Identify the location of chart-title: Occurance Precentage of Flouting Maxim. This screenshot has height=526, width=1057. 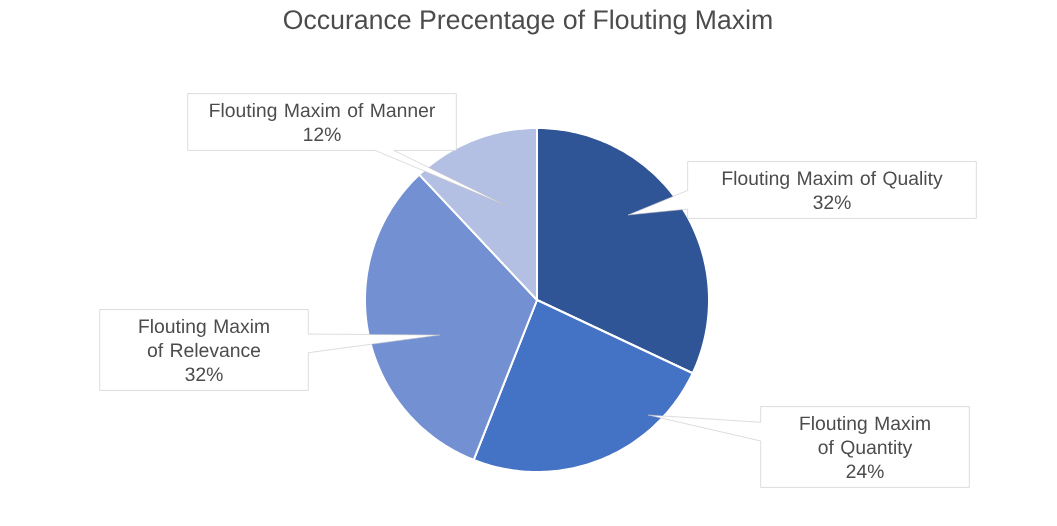
(527, 22).